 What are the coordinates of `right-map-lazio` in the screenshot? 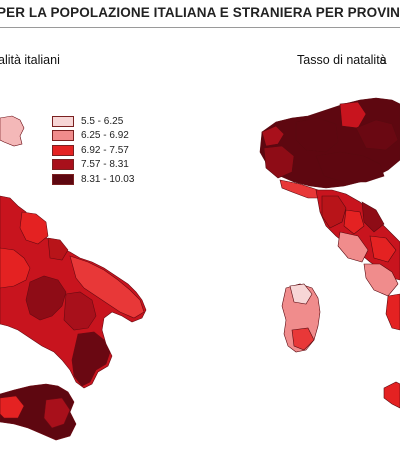 It's located at (353, 247).